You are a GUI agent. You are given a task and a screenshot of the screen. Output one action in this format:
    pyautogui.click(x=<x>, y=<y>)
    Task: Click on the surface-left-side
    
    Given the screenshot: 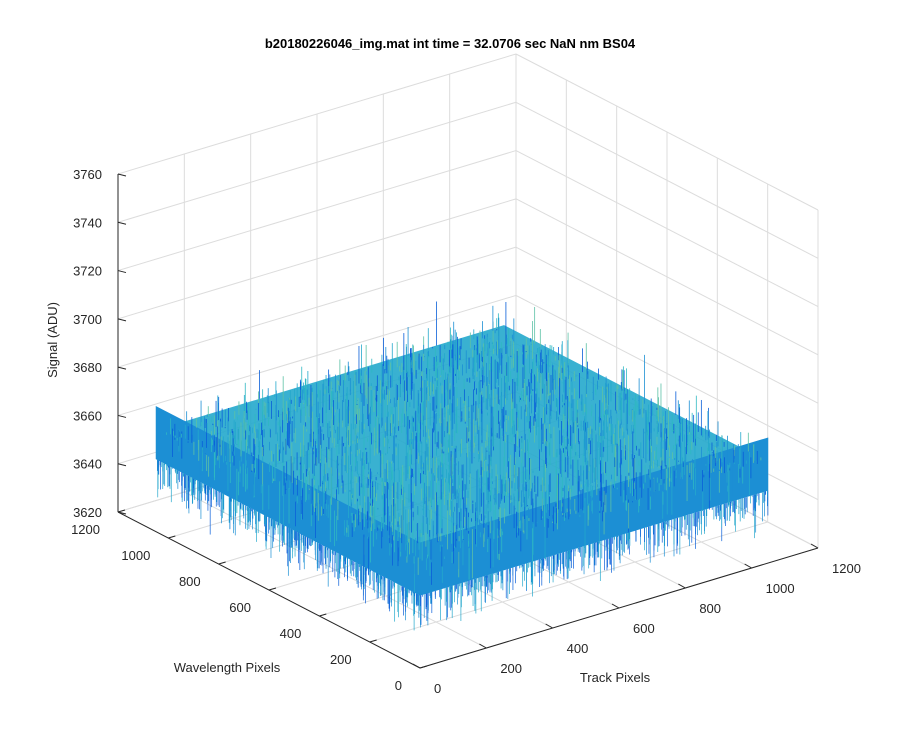 What is the action you would take?
    pyautogui.click(x=287, y=500)
    